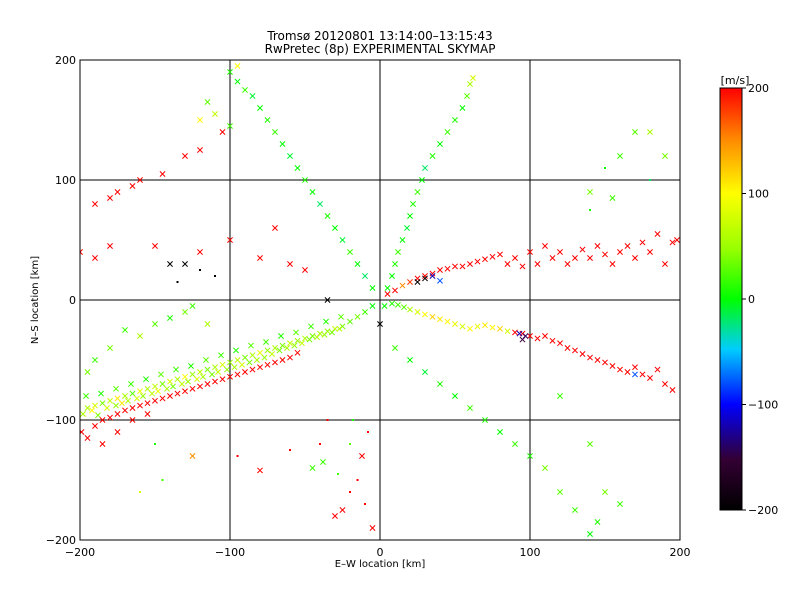 This screenshot has height=600, width=800. Describe the element at coordinates (35, 300) in the screenshot. I see `y-axis-label: N–S location [km]` at that location.